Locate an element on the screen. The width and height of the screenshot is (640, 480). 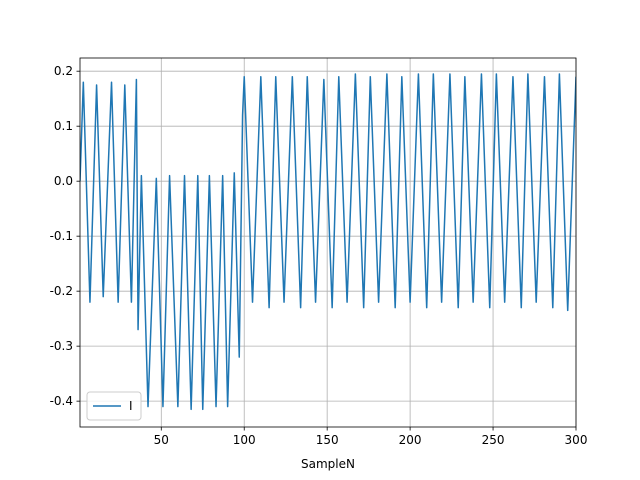
x-tick-label: 50 is located at coordinates (161, 440).